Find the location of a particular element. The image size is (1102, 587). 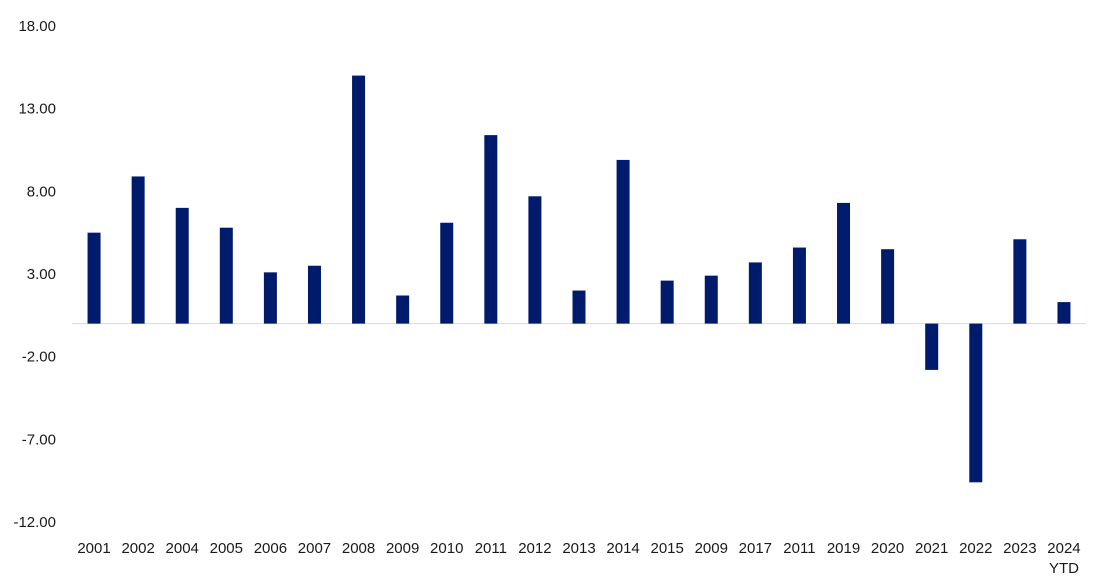

x-tick-label: 2019 is located at coordinates (843, 548).